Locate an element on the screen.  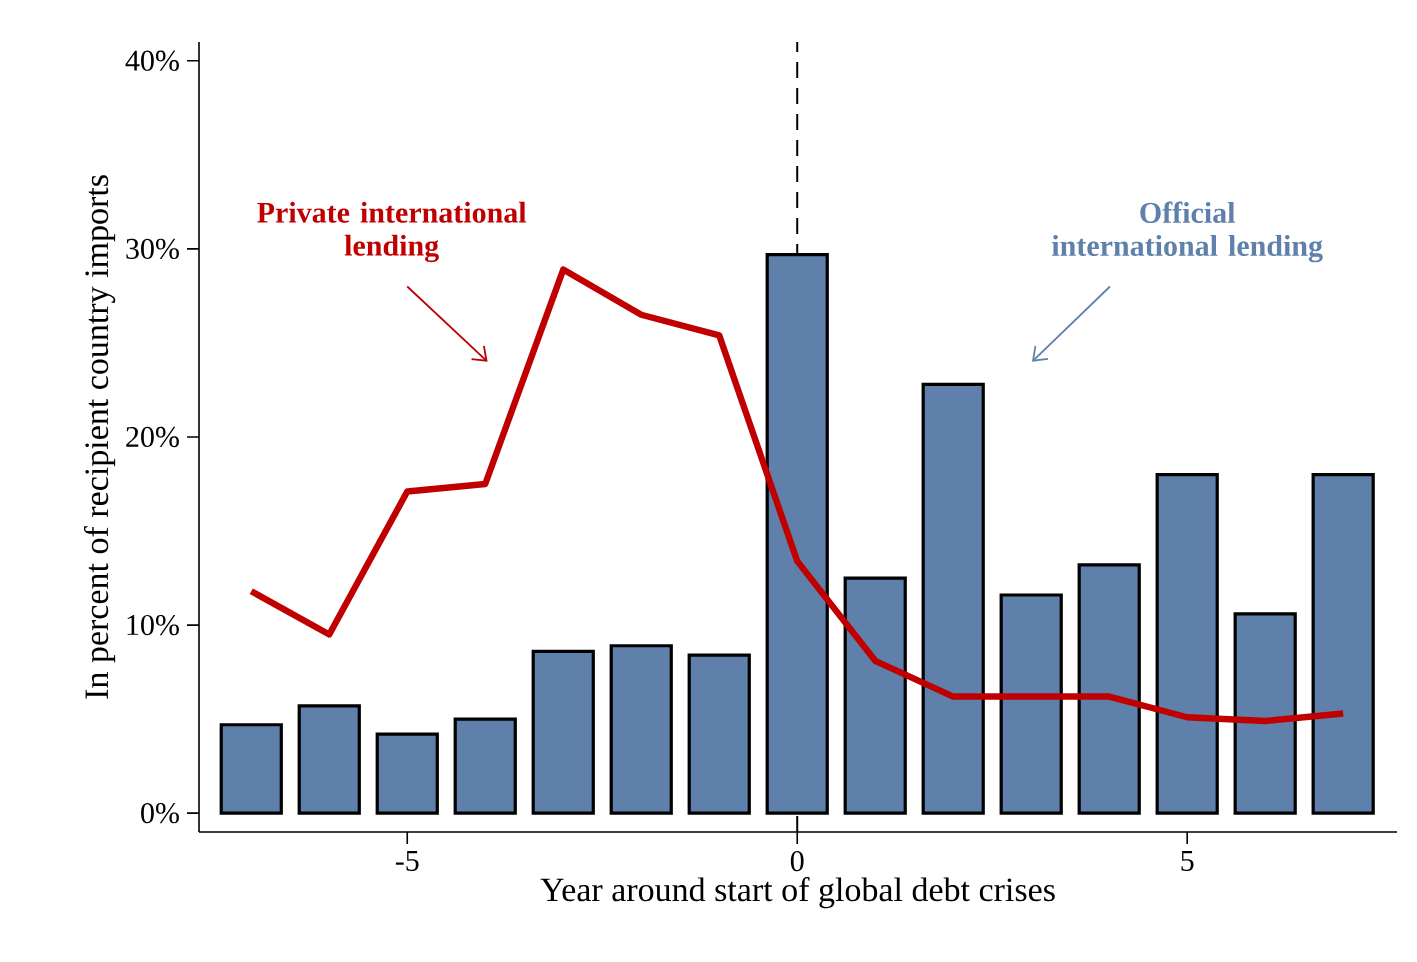
y-axis-title: In percent of recipient country imports is located at coordinates (99, 437).